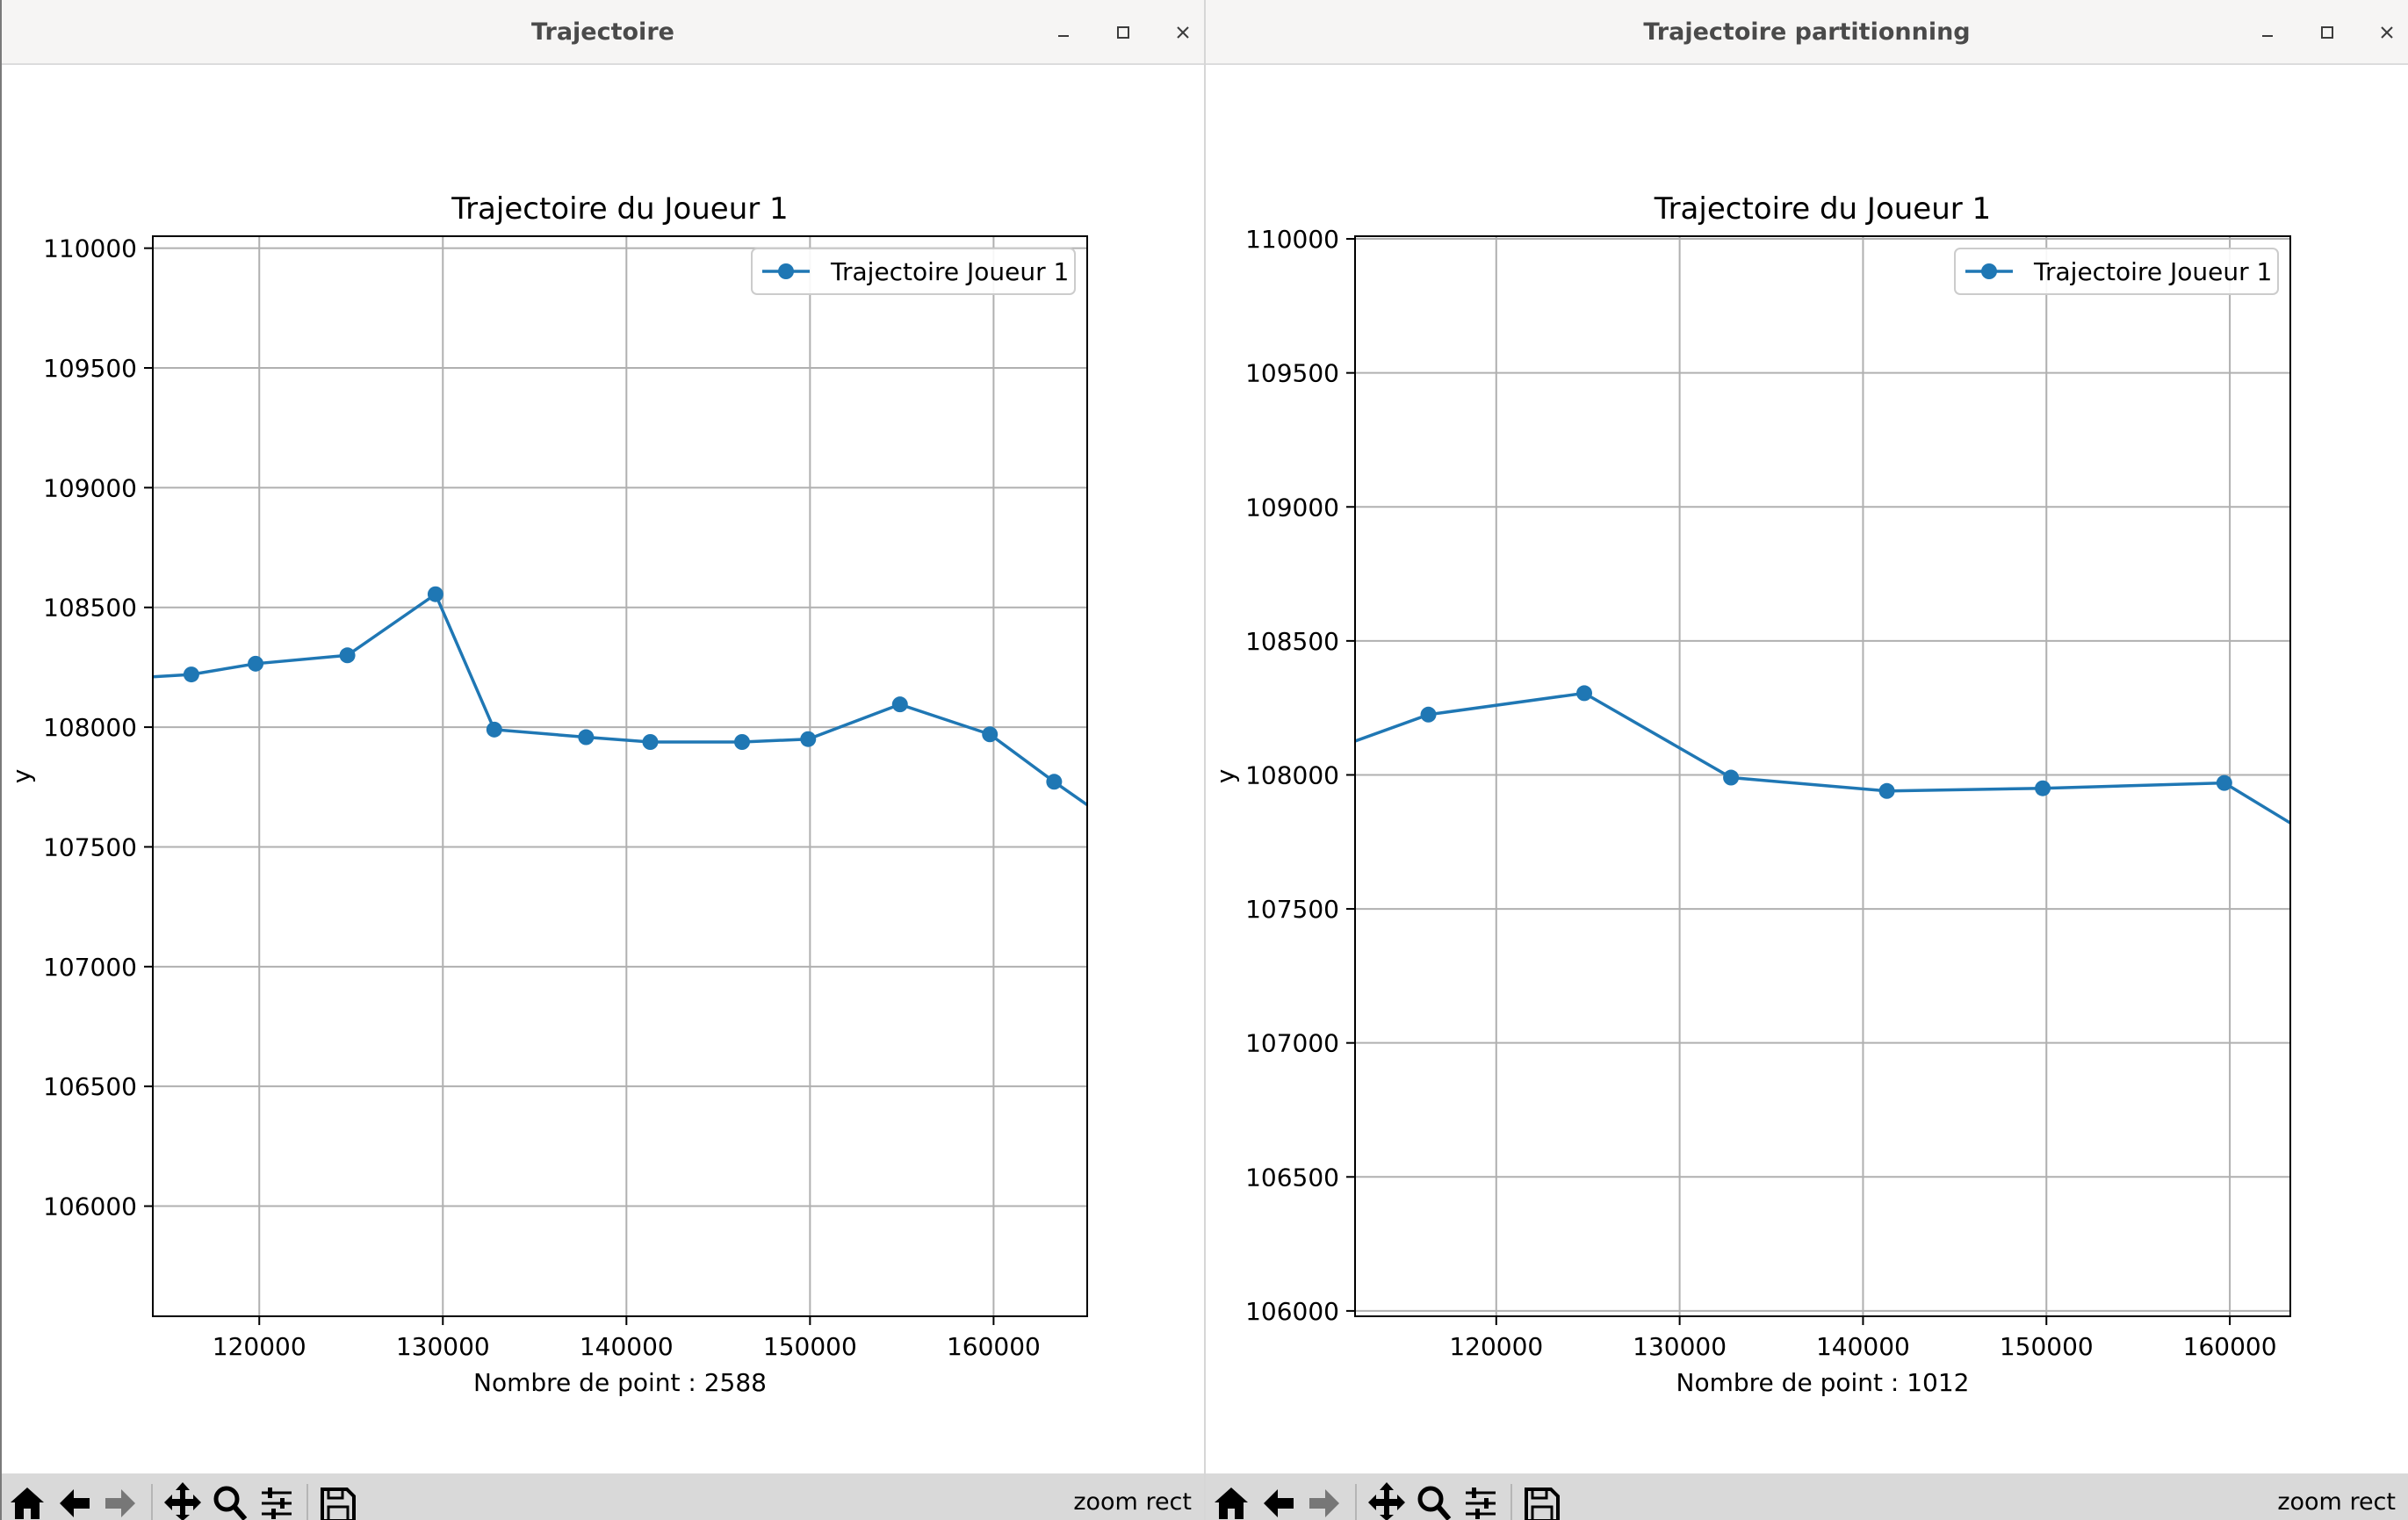  I want to click on x-tick-label: 140000, so click(1863, 1346).